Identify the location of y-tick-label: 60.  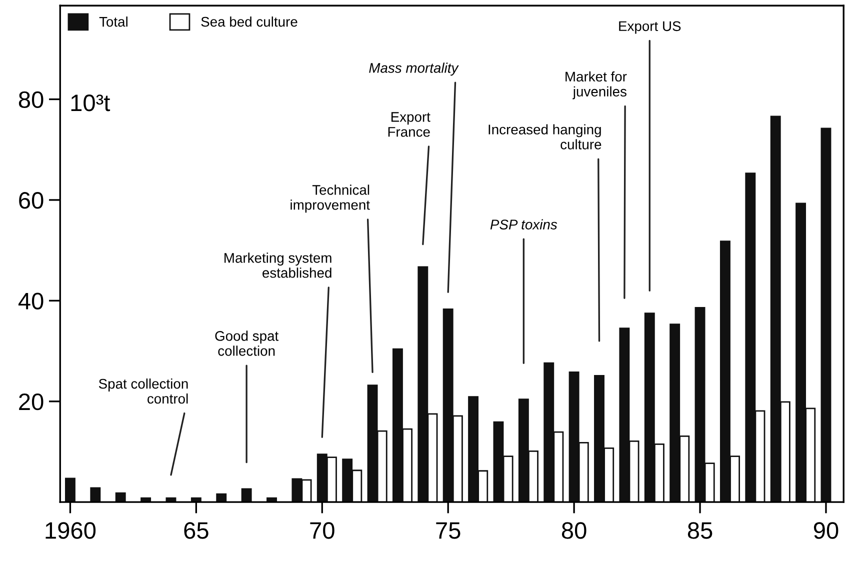
(31, 200).